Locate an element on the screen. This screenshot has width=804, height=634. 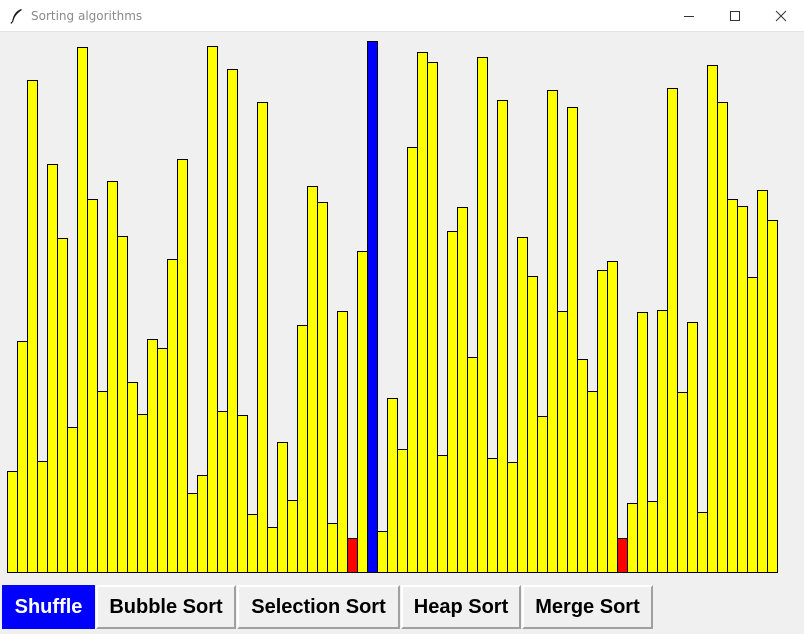
minimize-icon is located at coordinates (689, 16).